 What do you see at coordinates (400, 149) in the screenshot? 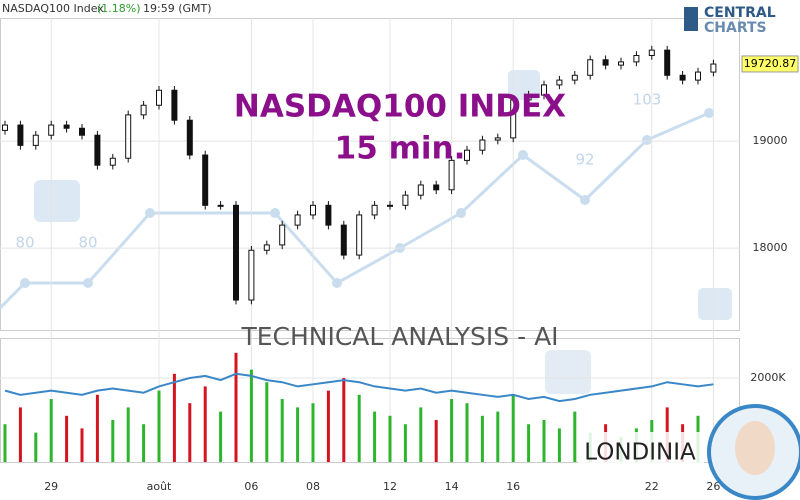
I see `overlay-subtitle: 15 min.` at bounding box center [400, 149].